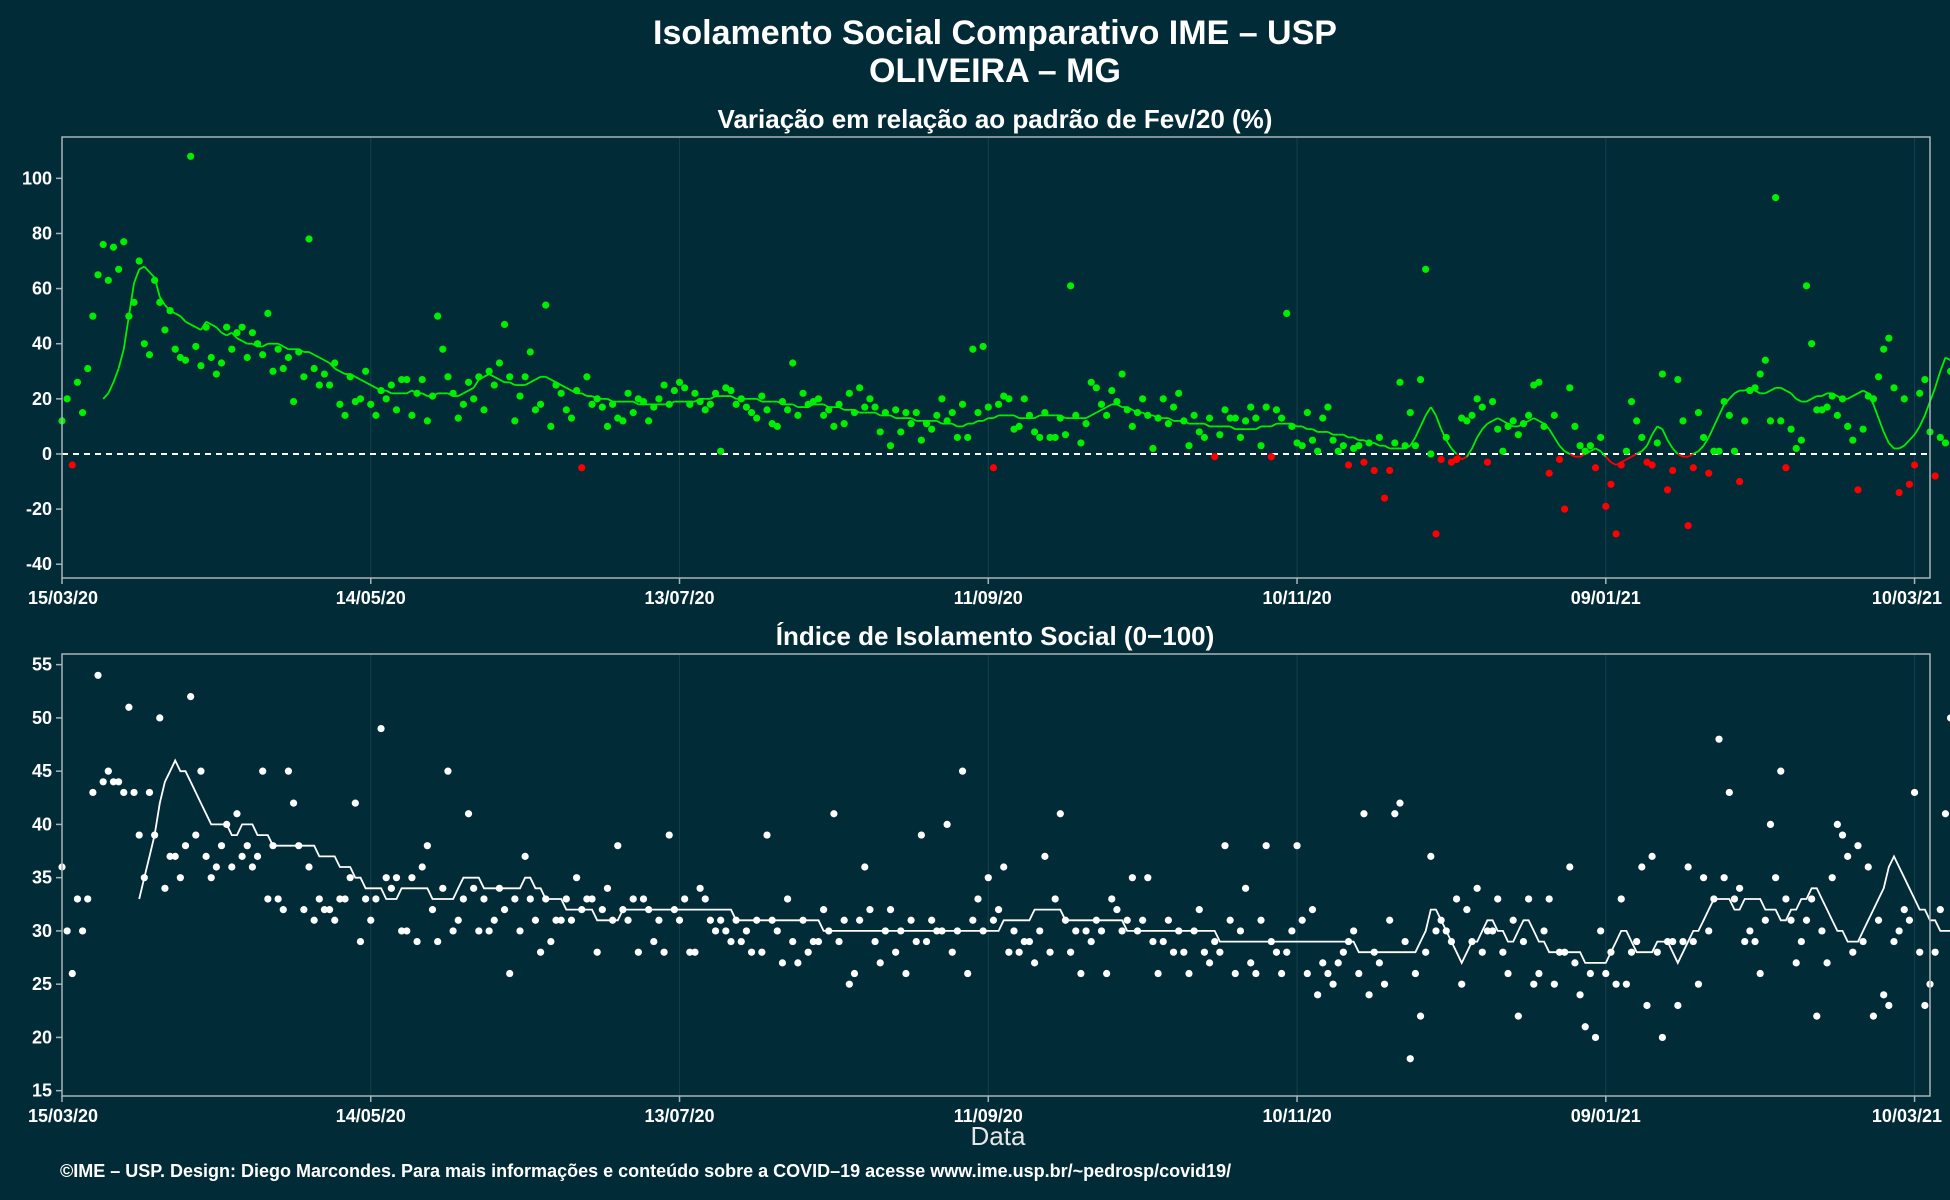 This screenshot has height=1200, width=1950. What do you see at coordinates (995, 636) in the screenshot?
I see `panel-index-title: Índice de Isolamento Social (0−100)` at bounding box center [995, 636].